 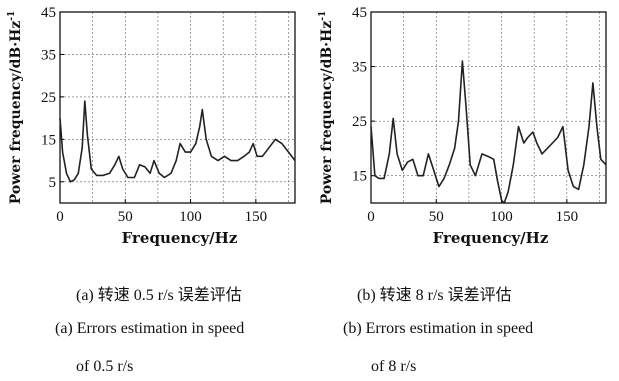 What do you see at coordinates (359, 177) in the screenshot?
I see `chart-b-y-tick-label: 15` at bounding box center [359, 177].